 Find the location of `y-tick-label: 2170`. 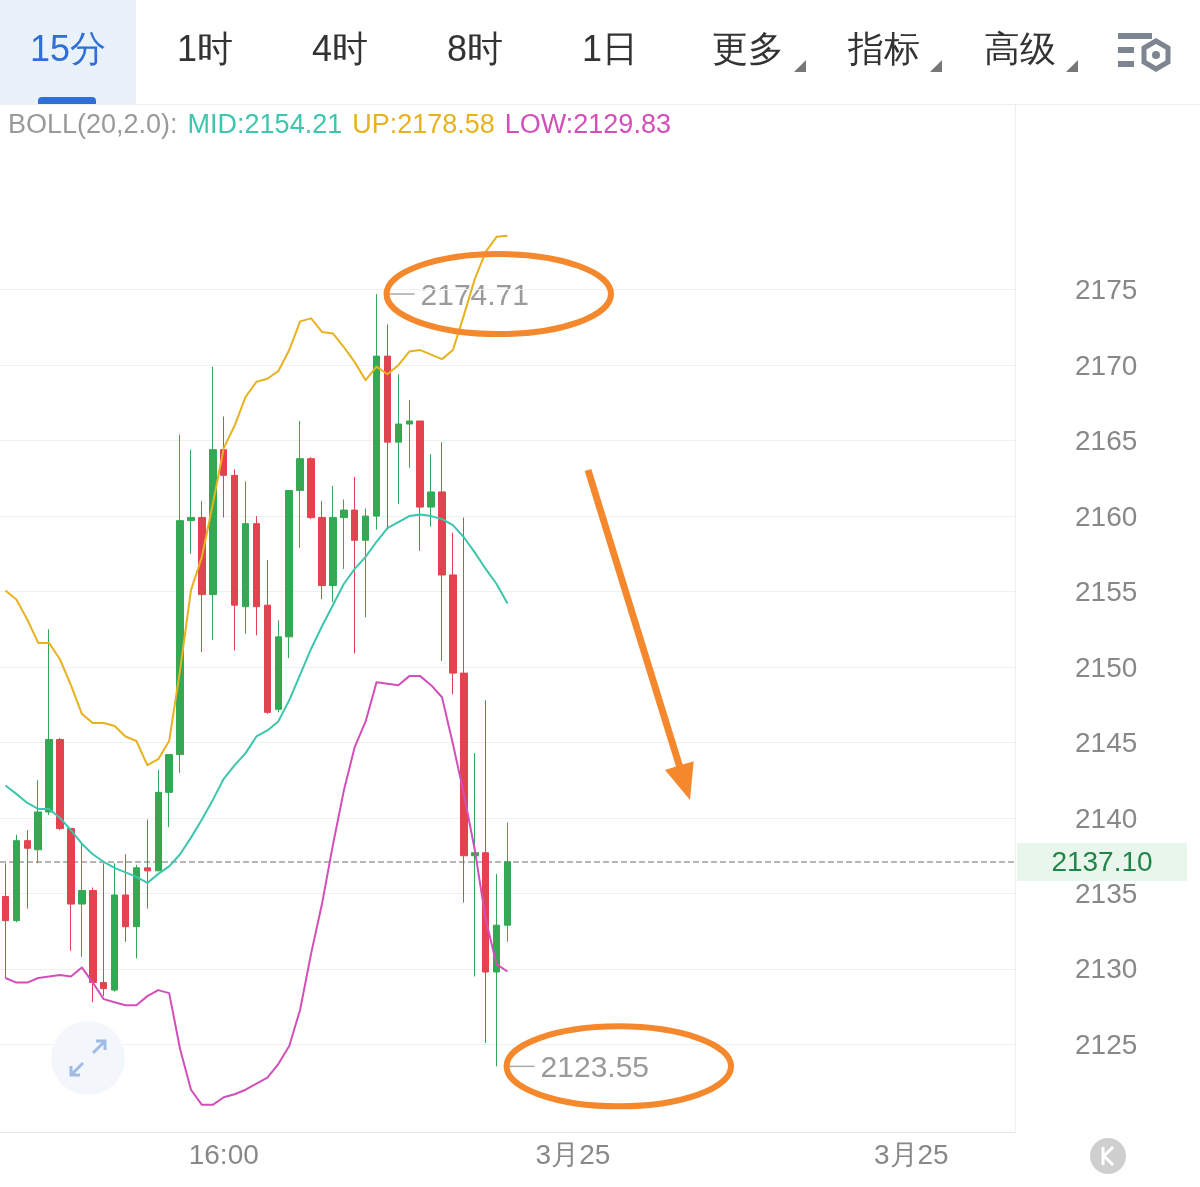

y-tick-label: 2170 is located at coordinates (1106, 365).